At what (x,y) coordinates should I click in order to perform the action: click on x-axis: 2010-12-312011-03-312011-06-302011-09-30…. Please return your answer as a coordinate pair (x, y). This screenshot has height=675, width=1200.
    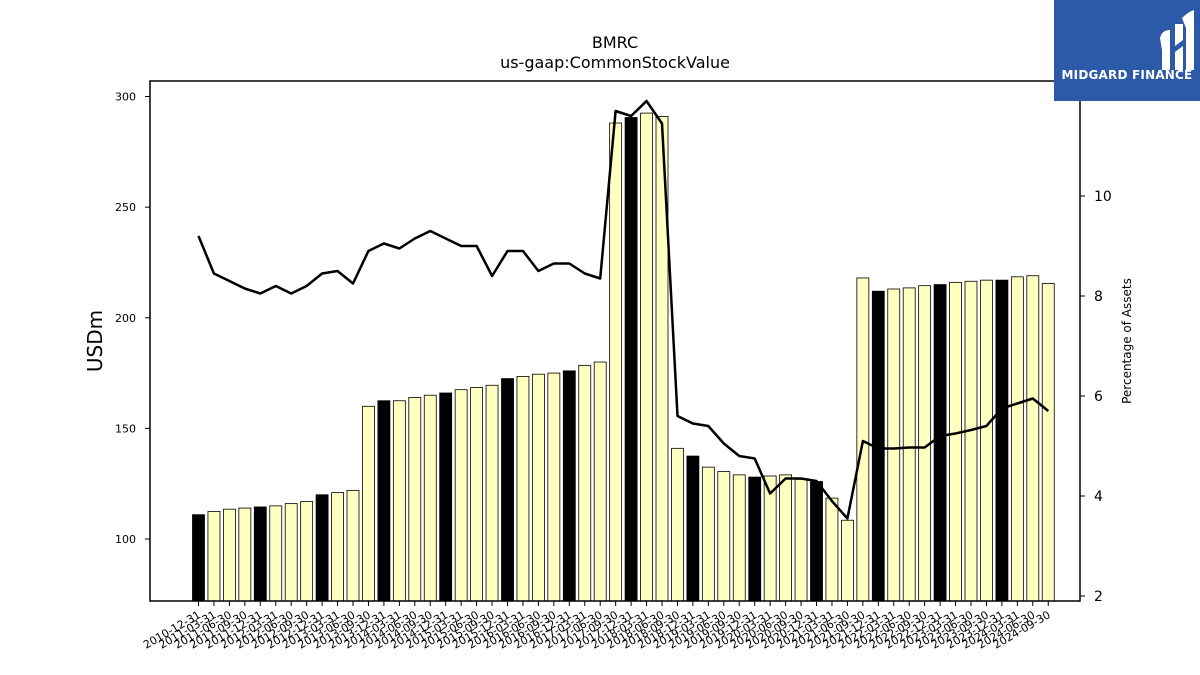
    Looking at the image, I should click on (597, 626).